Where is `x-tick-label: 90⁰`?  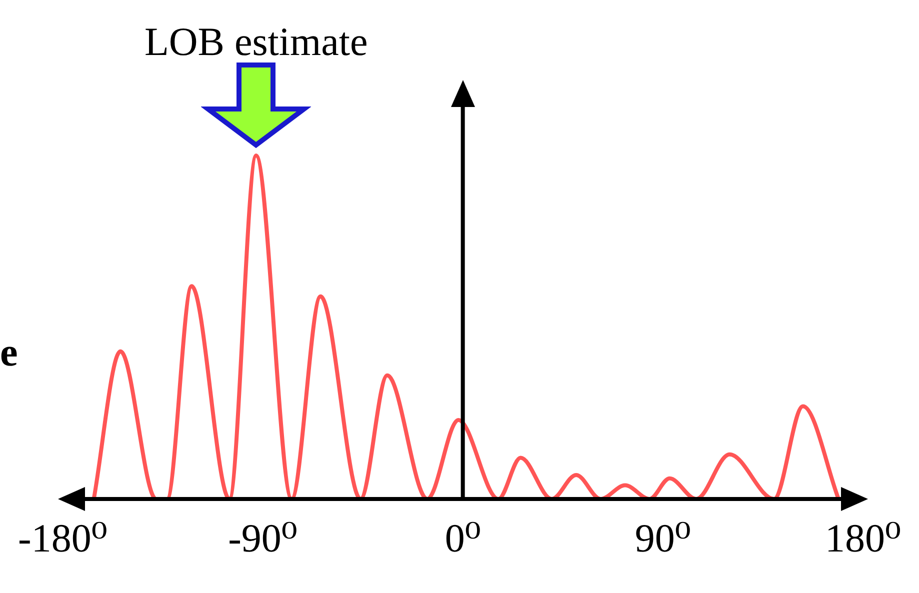
x-tick-label: 90⁰ is located at coordinates (662, 538).